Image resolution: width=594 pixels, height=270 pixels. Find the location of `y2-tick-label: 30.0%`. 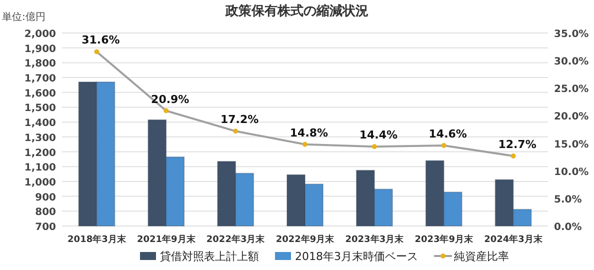

y2-tick-label: 30.0% is located at coordinates (571, 62).